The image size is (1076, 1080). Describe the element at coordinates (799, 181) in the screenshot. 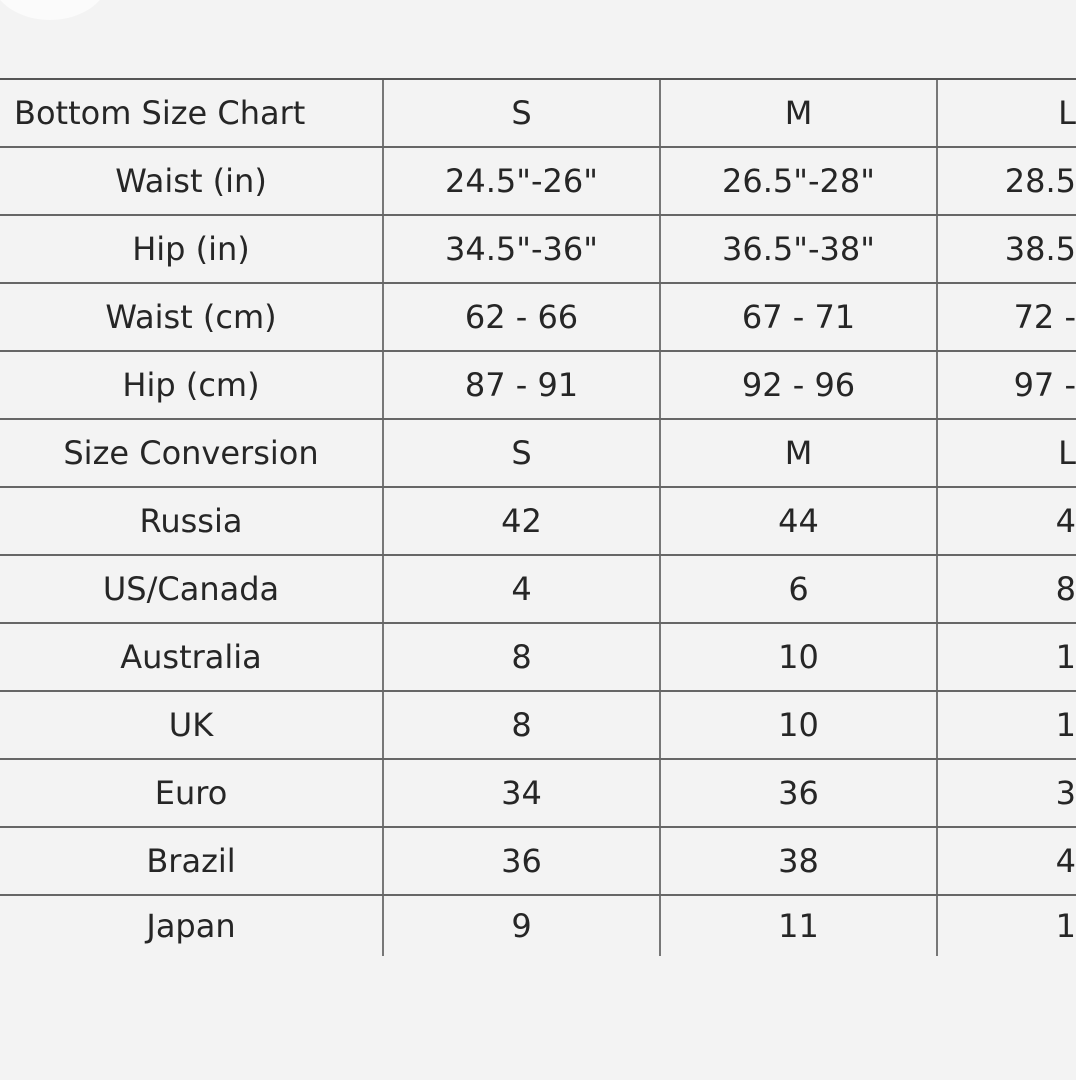

I see `size-m-cell: 26.5"-28"` at that location.